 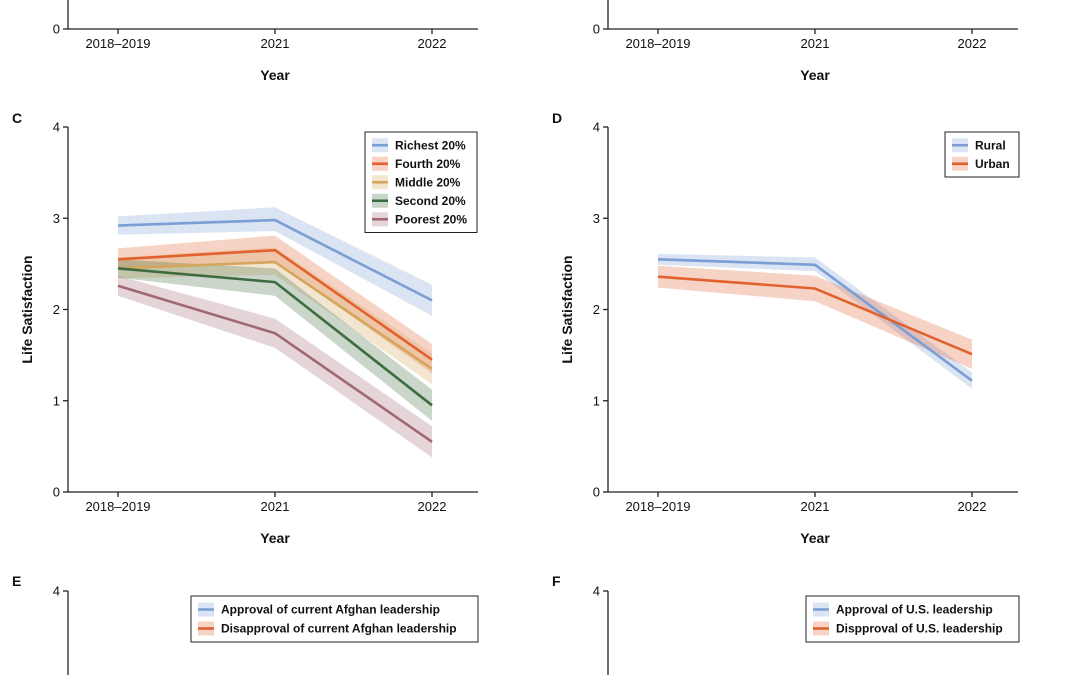 I want to click on legend-label: Dispproval of U.S. leadership, so click(x=919, y=629).